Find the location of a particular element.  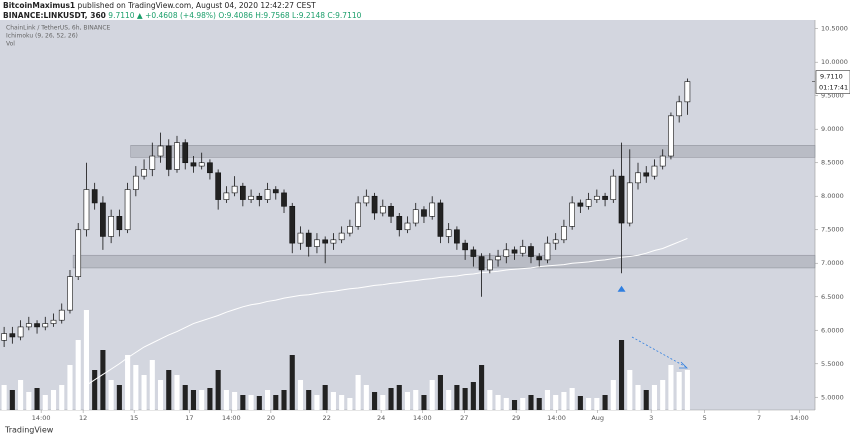

x-tick-label: 20 is located at coordinates (271, 418).